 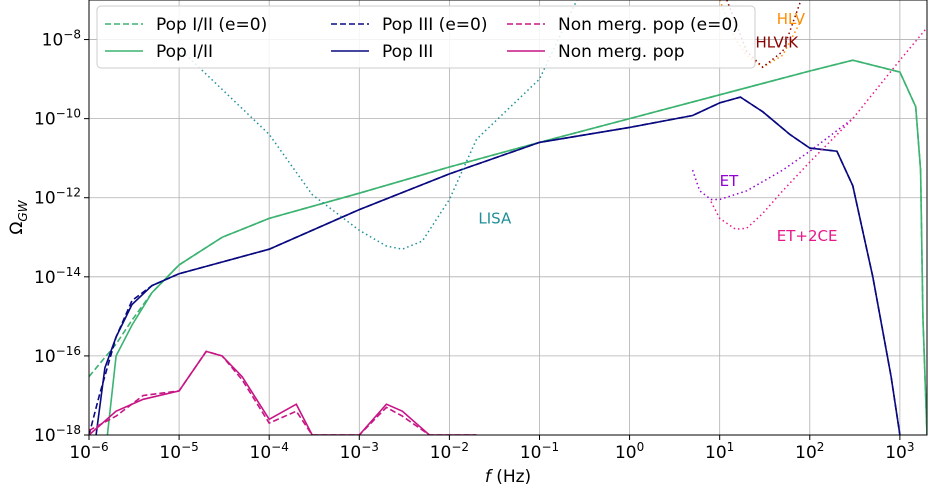 What do you see at coordinates (211, 25) in the screenshot?
I see `legend-label: Pop I/II (e=0)` at bounding box center [211, 25].